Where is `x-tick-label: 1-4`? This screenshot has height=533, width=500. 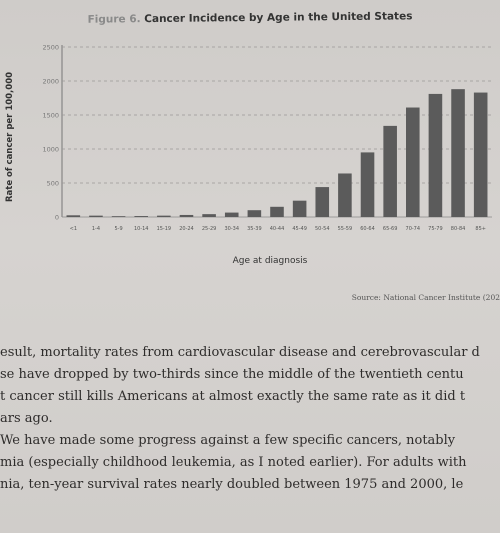 x-tick-label: 1-4 is located at coordinates (96, 229).